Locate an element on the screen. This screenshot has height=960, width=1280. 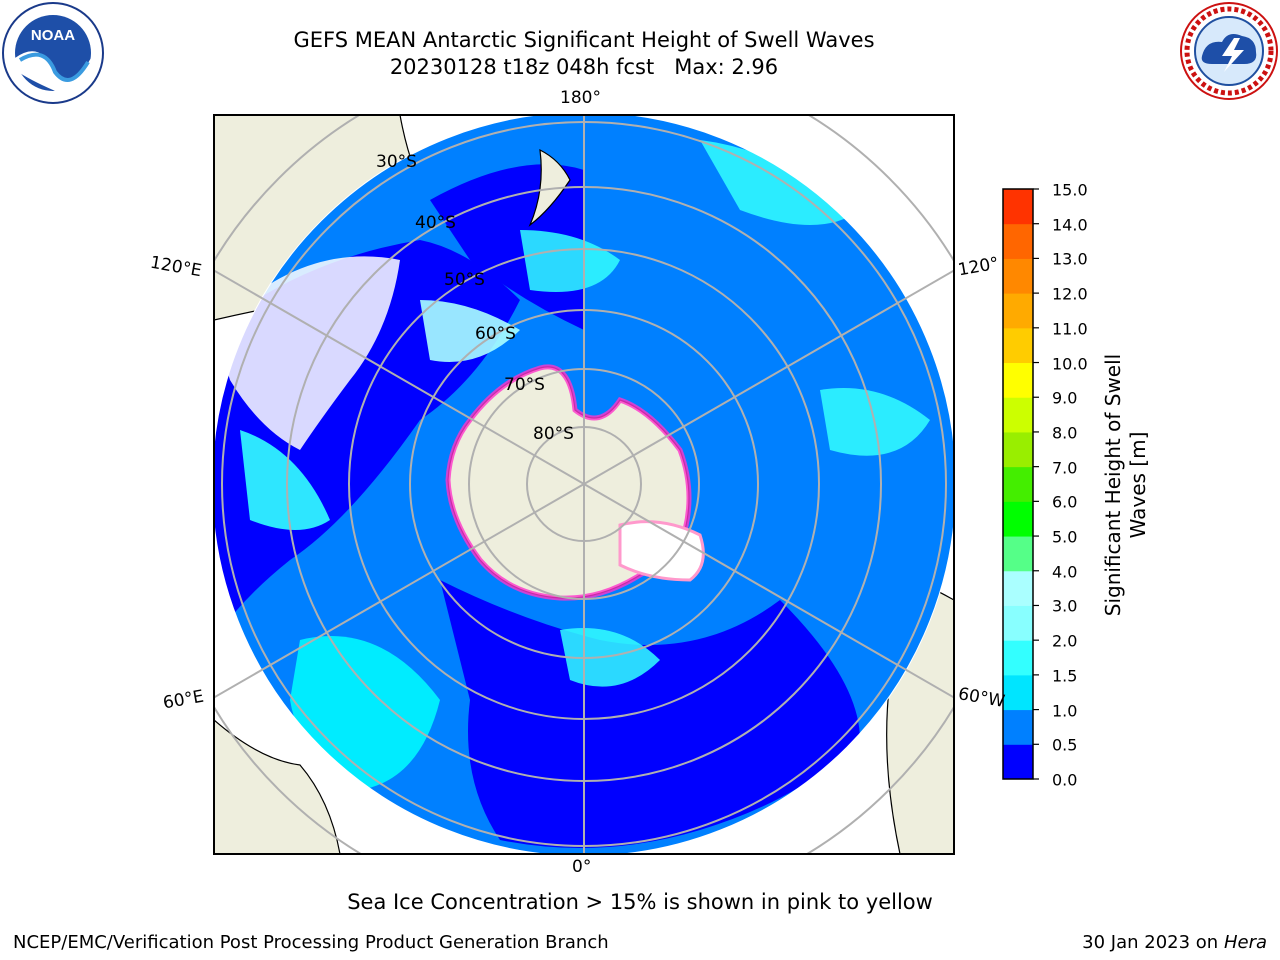
lat-label-70s: 70°S is located at coordinates (524, 385).